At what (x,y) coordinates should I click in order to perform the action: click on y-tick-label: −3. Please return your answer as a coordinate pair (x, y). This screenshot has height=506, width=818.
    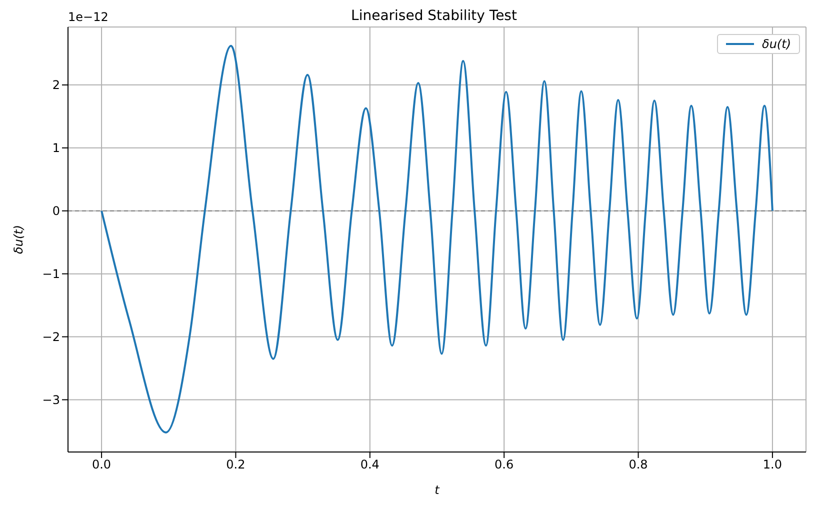
    Looking at the image, I should click on (51, 400).